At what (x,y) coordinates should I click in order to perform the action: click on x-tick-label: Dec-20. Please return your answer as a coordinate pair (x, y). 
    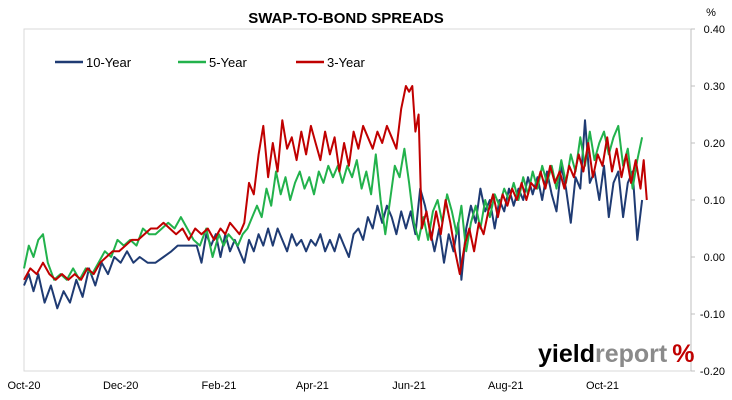
    Looking at the image, I should click on (120, 386).